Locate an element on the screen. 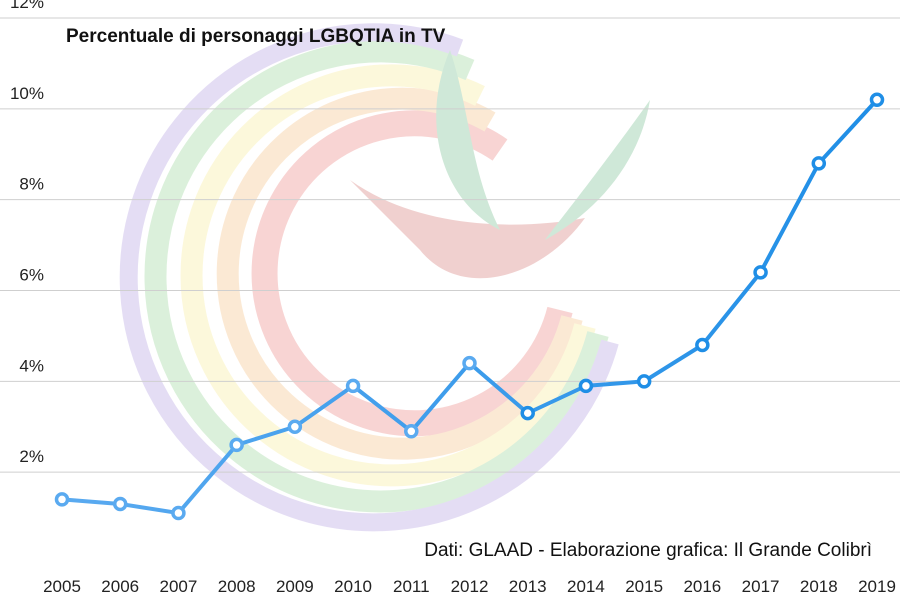  x-tick-label: 2018 is located at coordinates (819, 586).